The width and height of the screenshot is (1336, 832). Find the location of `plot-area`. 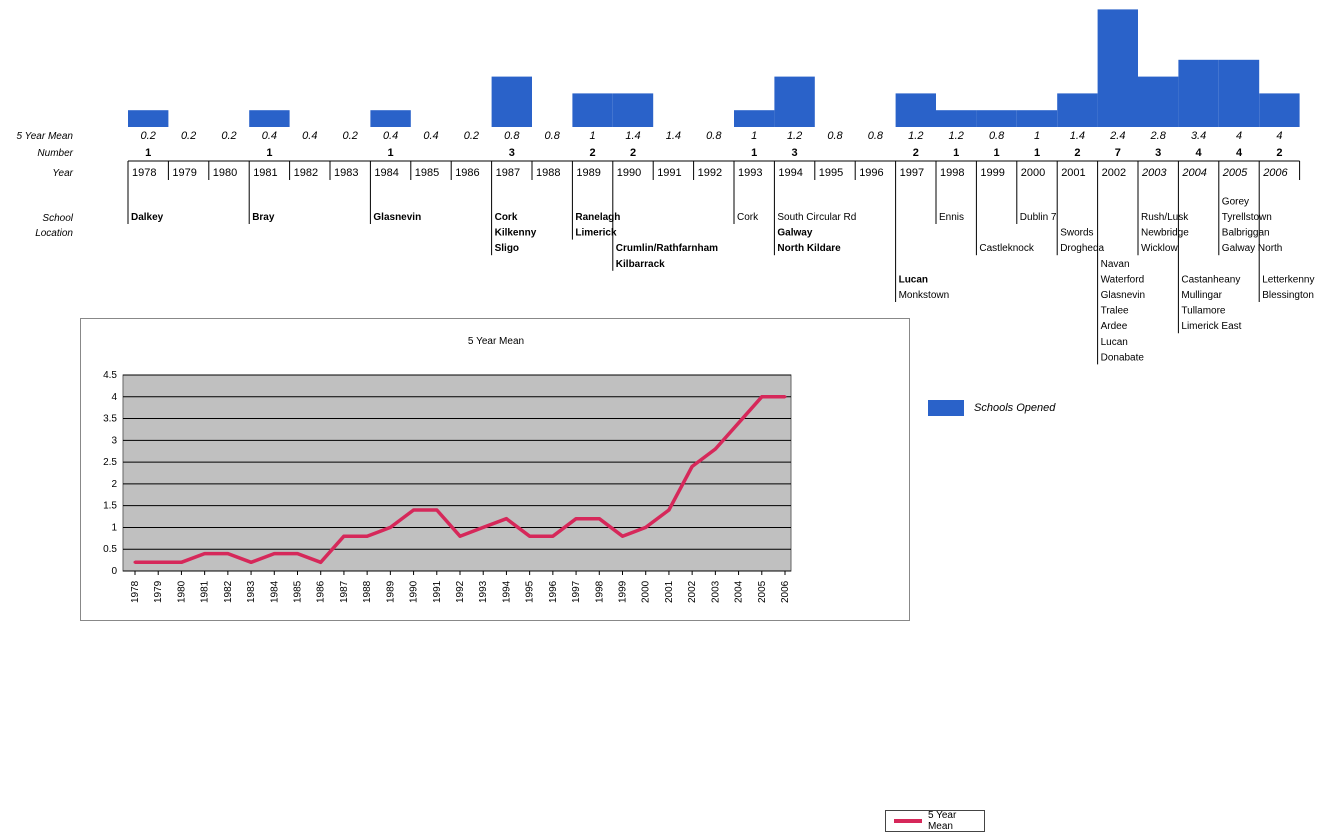

plot-area is located at coordinates (457, 473).